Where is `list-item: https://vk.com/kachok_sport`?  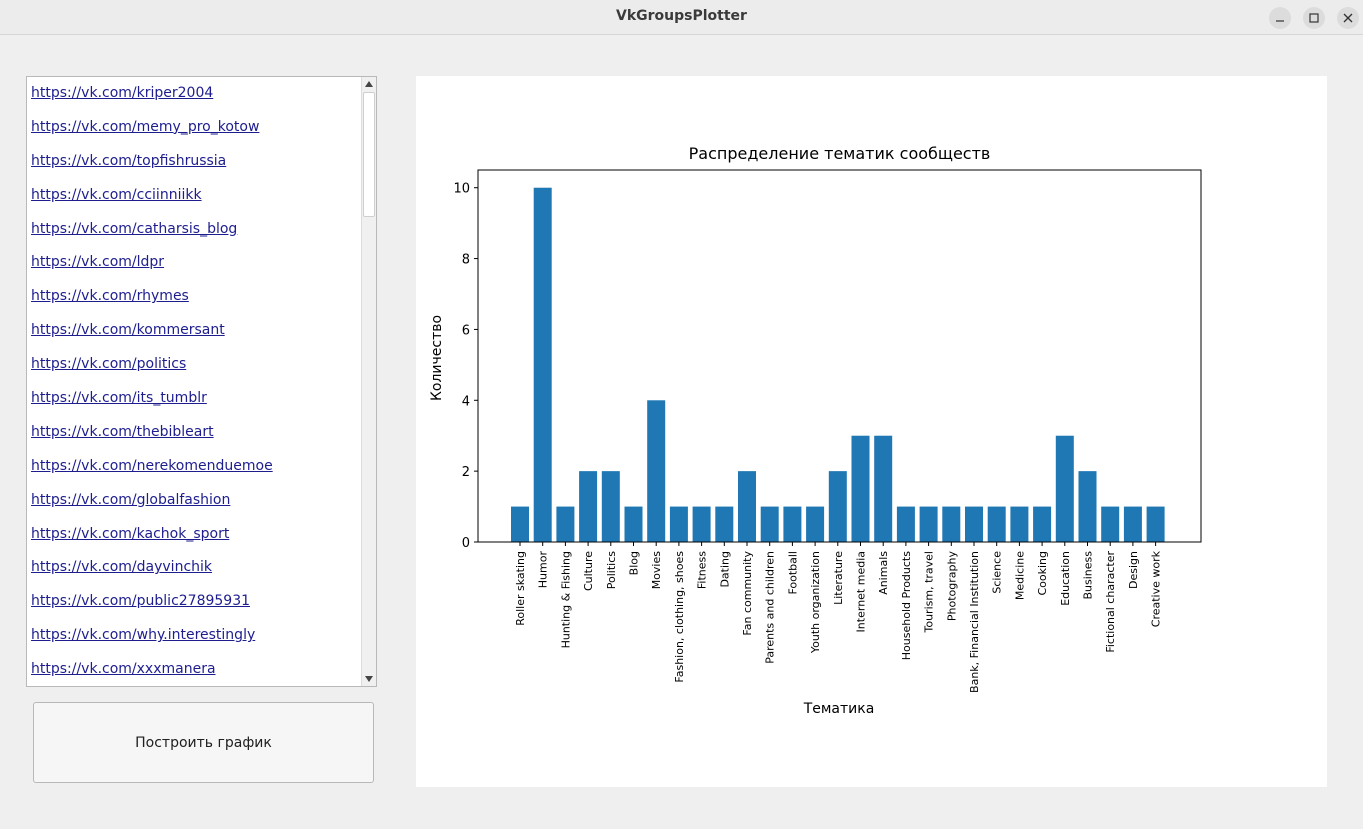
list-item: https://vk.com/kachok_sport is located at coordinates (196, 540).